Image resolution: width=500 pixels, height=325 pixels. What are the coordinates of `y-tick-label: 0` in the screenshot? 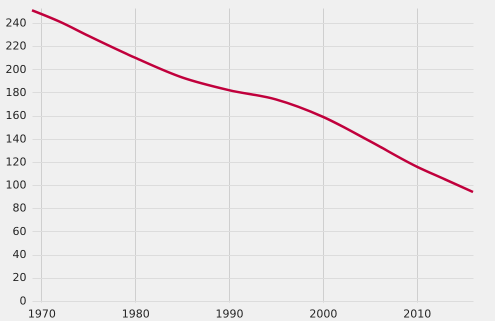 It's located at (23, 301).